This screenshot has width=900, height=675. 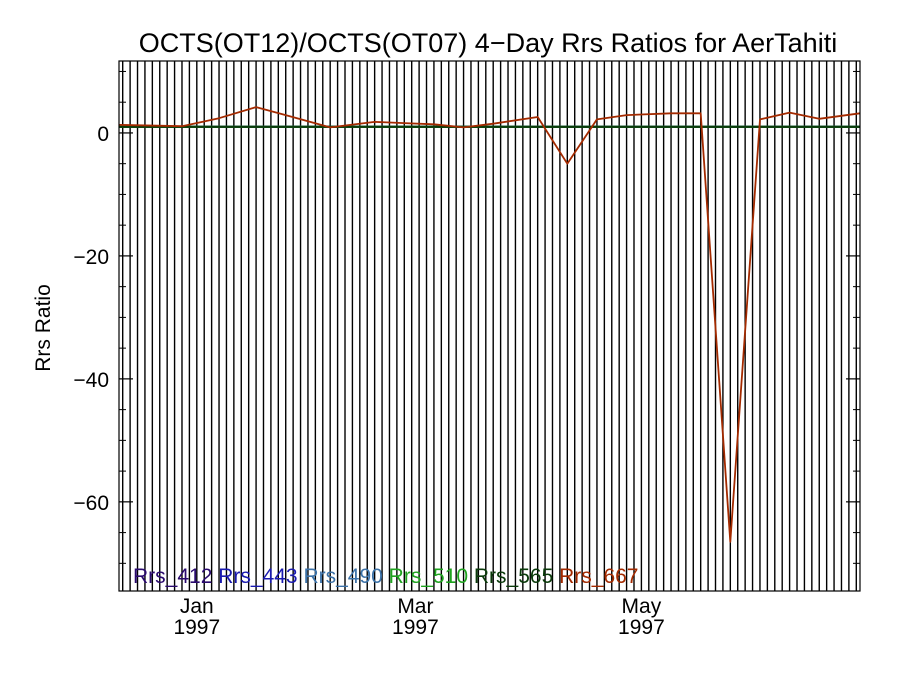 What do you see at coordinates (595, 576) in the screenshot?
I see `legend-entry-rrs-667: Rrs_667` at bounding box center [595, 576].